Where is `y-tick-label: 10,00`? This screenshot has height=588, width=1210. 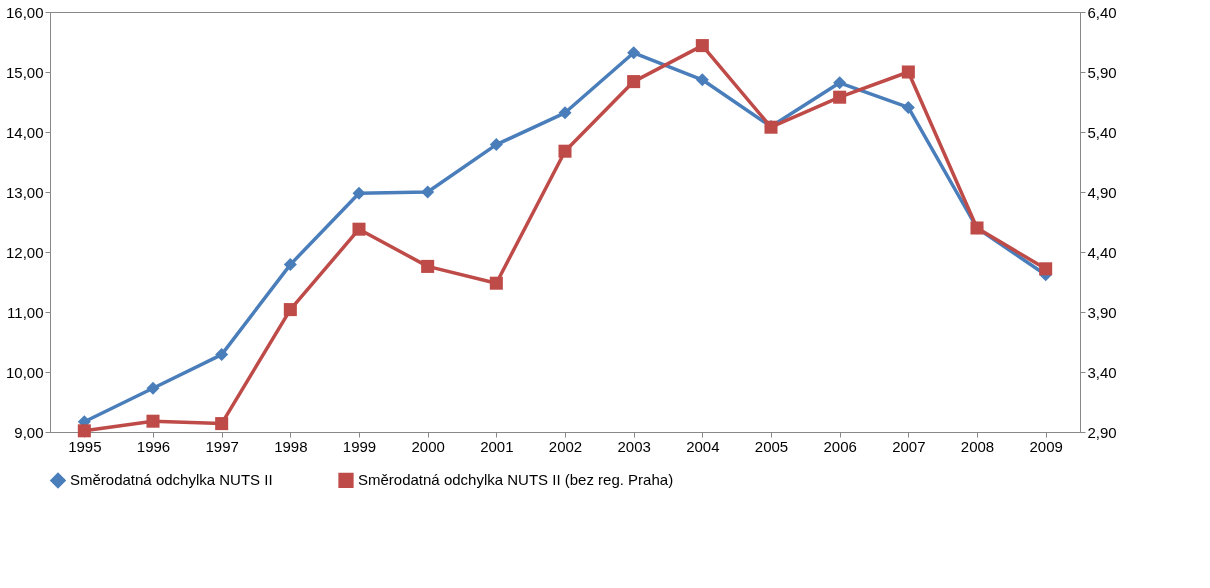
y-tick-label: 10,00 is located at coordinates (24, 372).